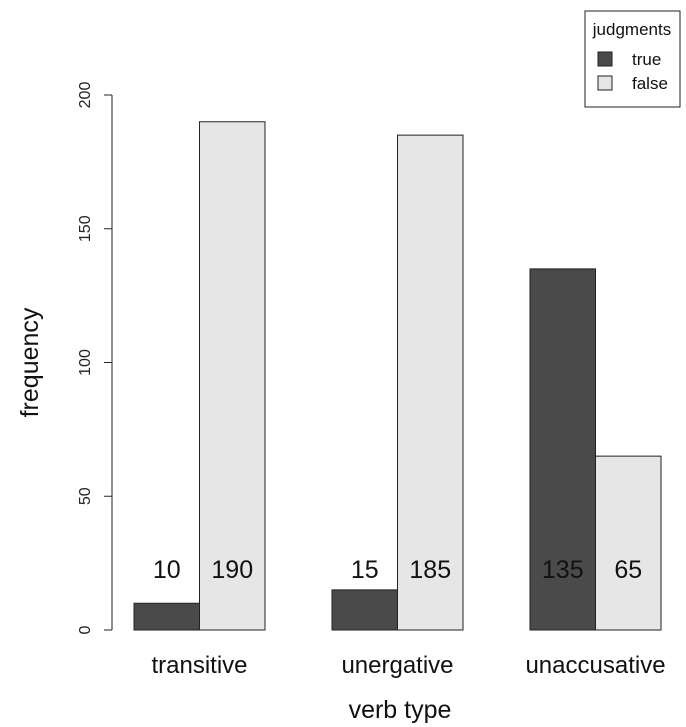 This screenshot has width=686, height=727. What do you see at coordinates (628, 570) in the screenshot?
I see `data-label-unaccusative-false: 65` at bounding box center [628, 570].